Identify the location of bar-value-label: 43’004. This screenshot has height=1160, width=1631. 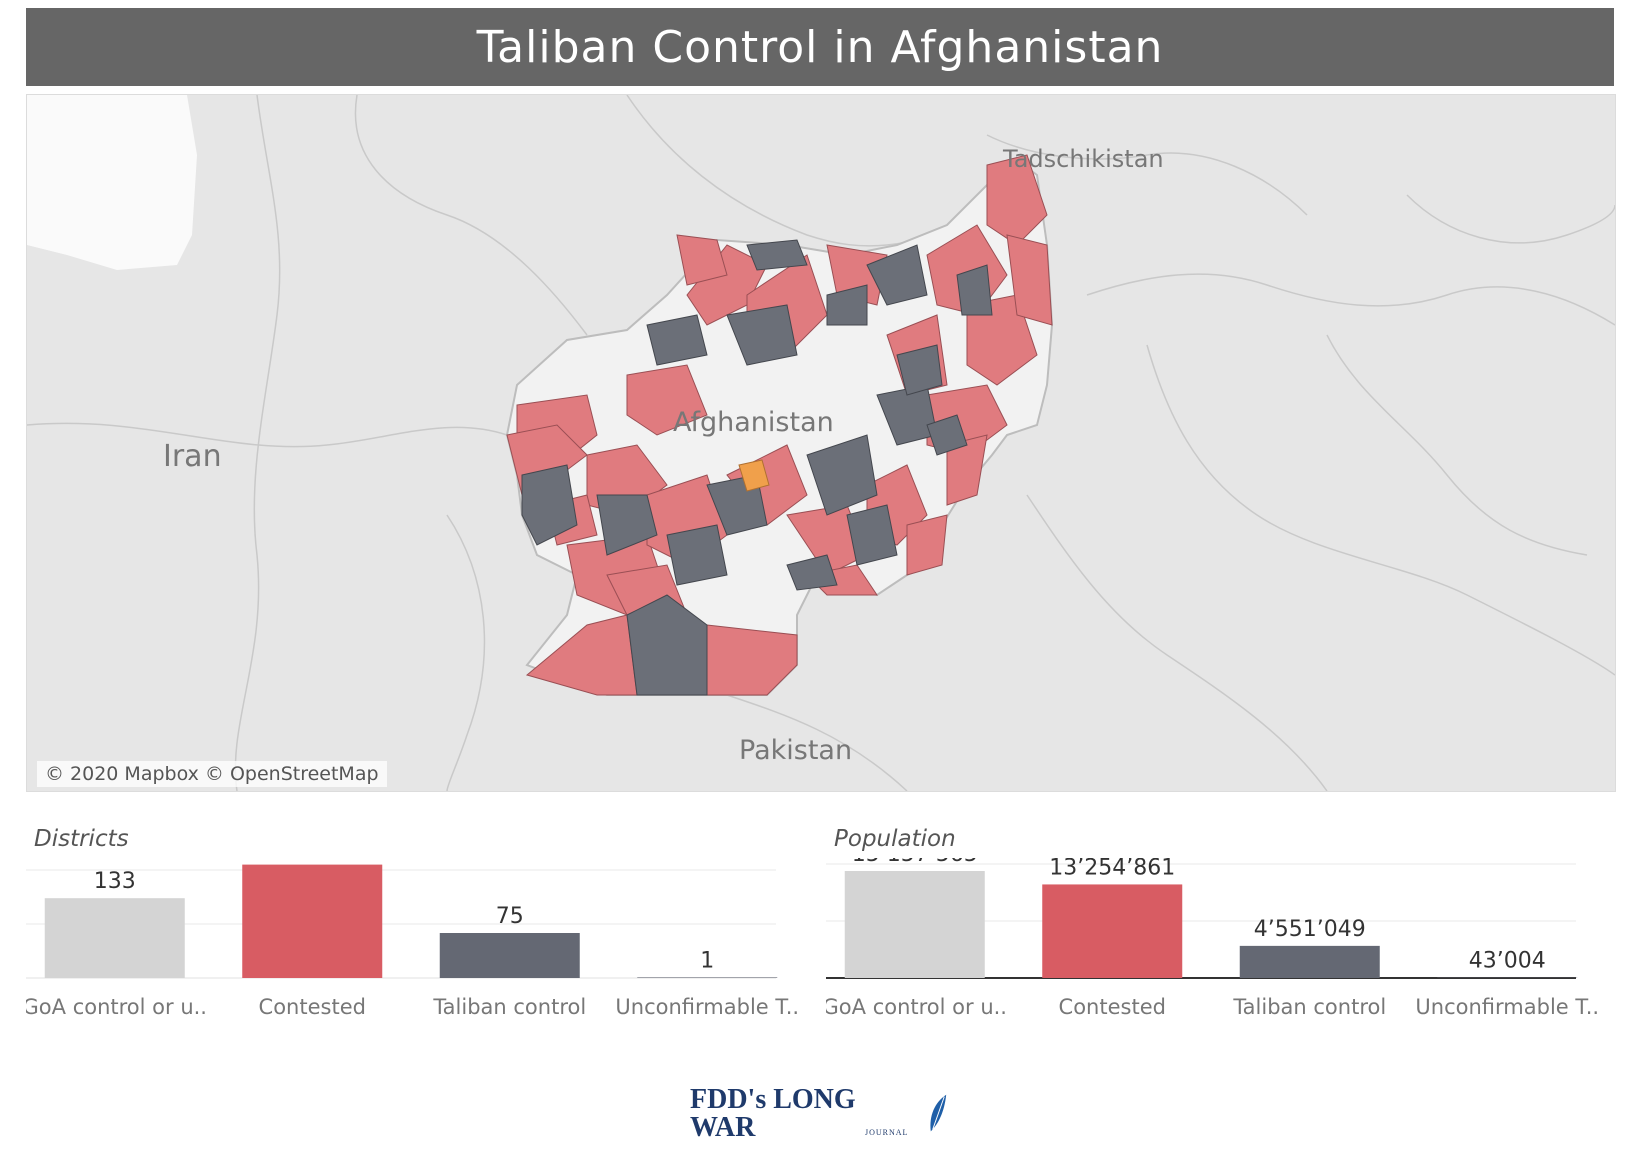
(1507, 961).